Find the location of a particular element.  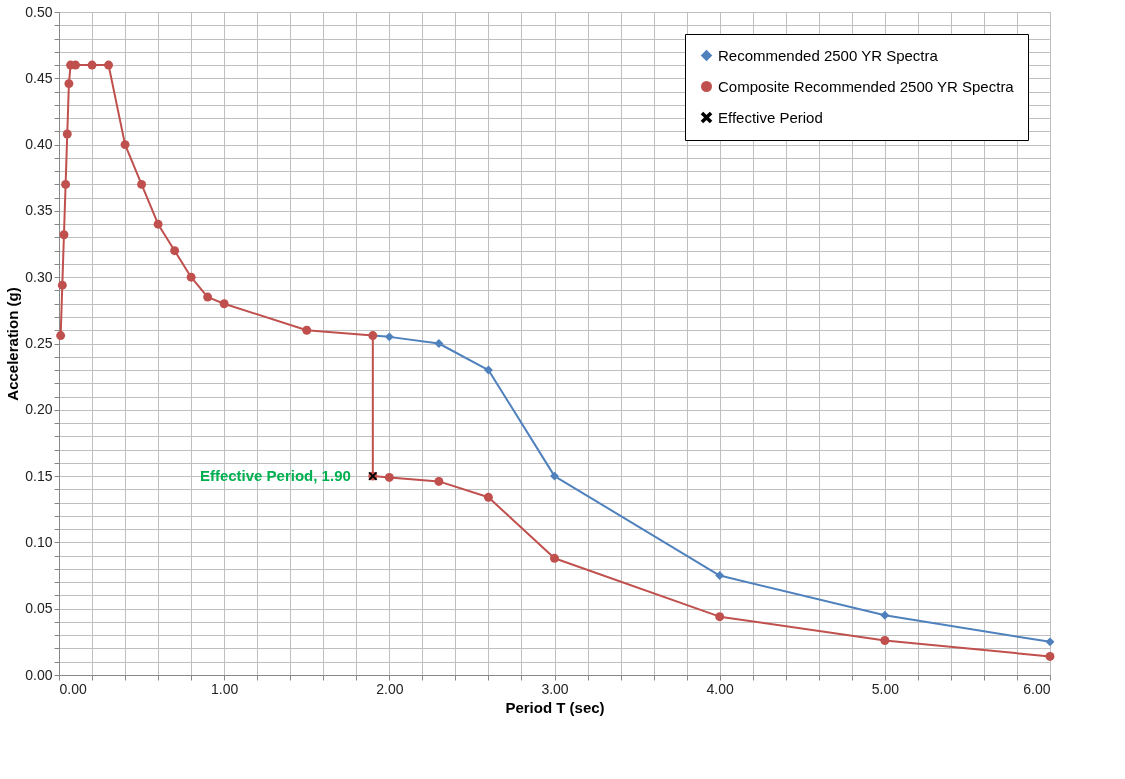

legend-label: Effective Period is located at coordinates (770, 117).